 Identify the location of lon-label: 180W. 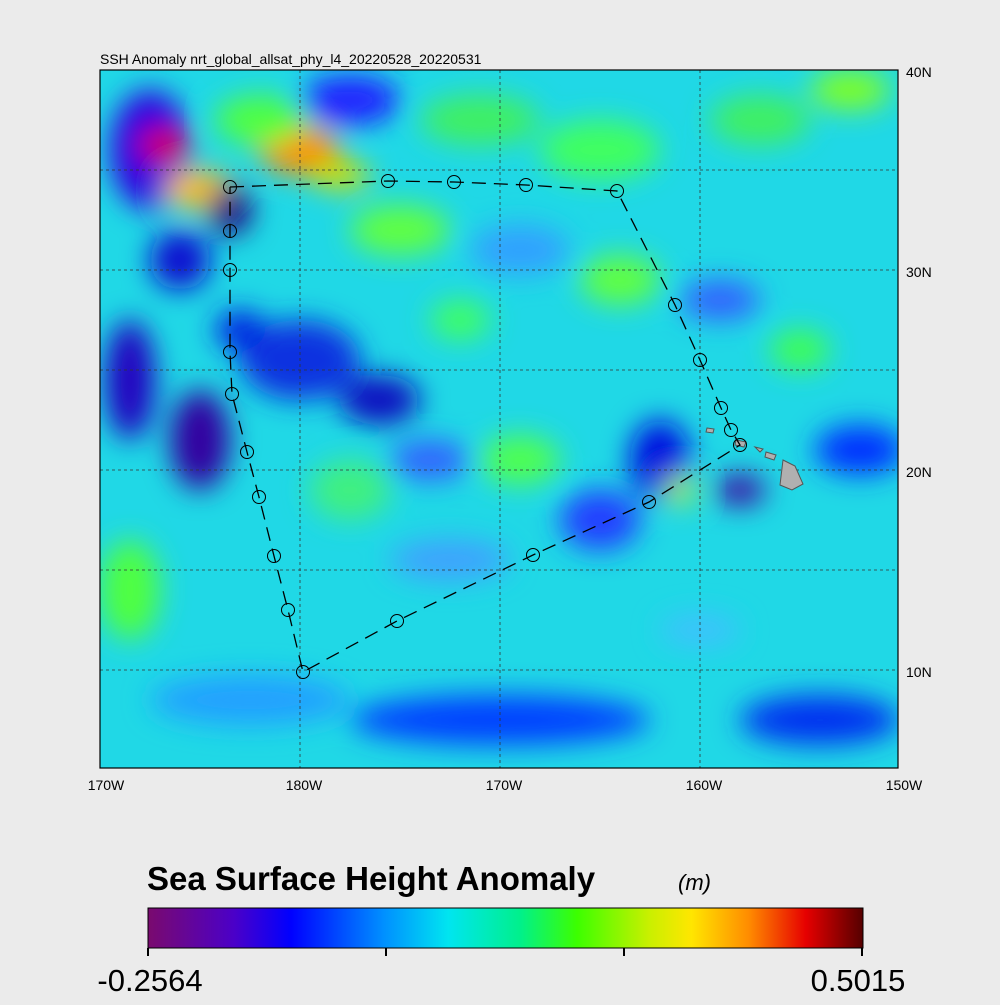
(304, 785).